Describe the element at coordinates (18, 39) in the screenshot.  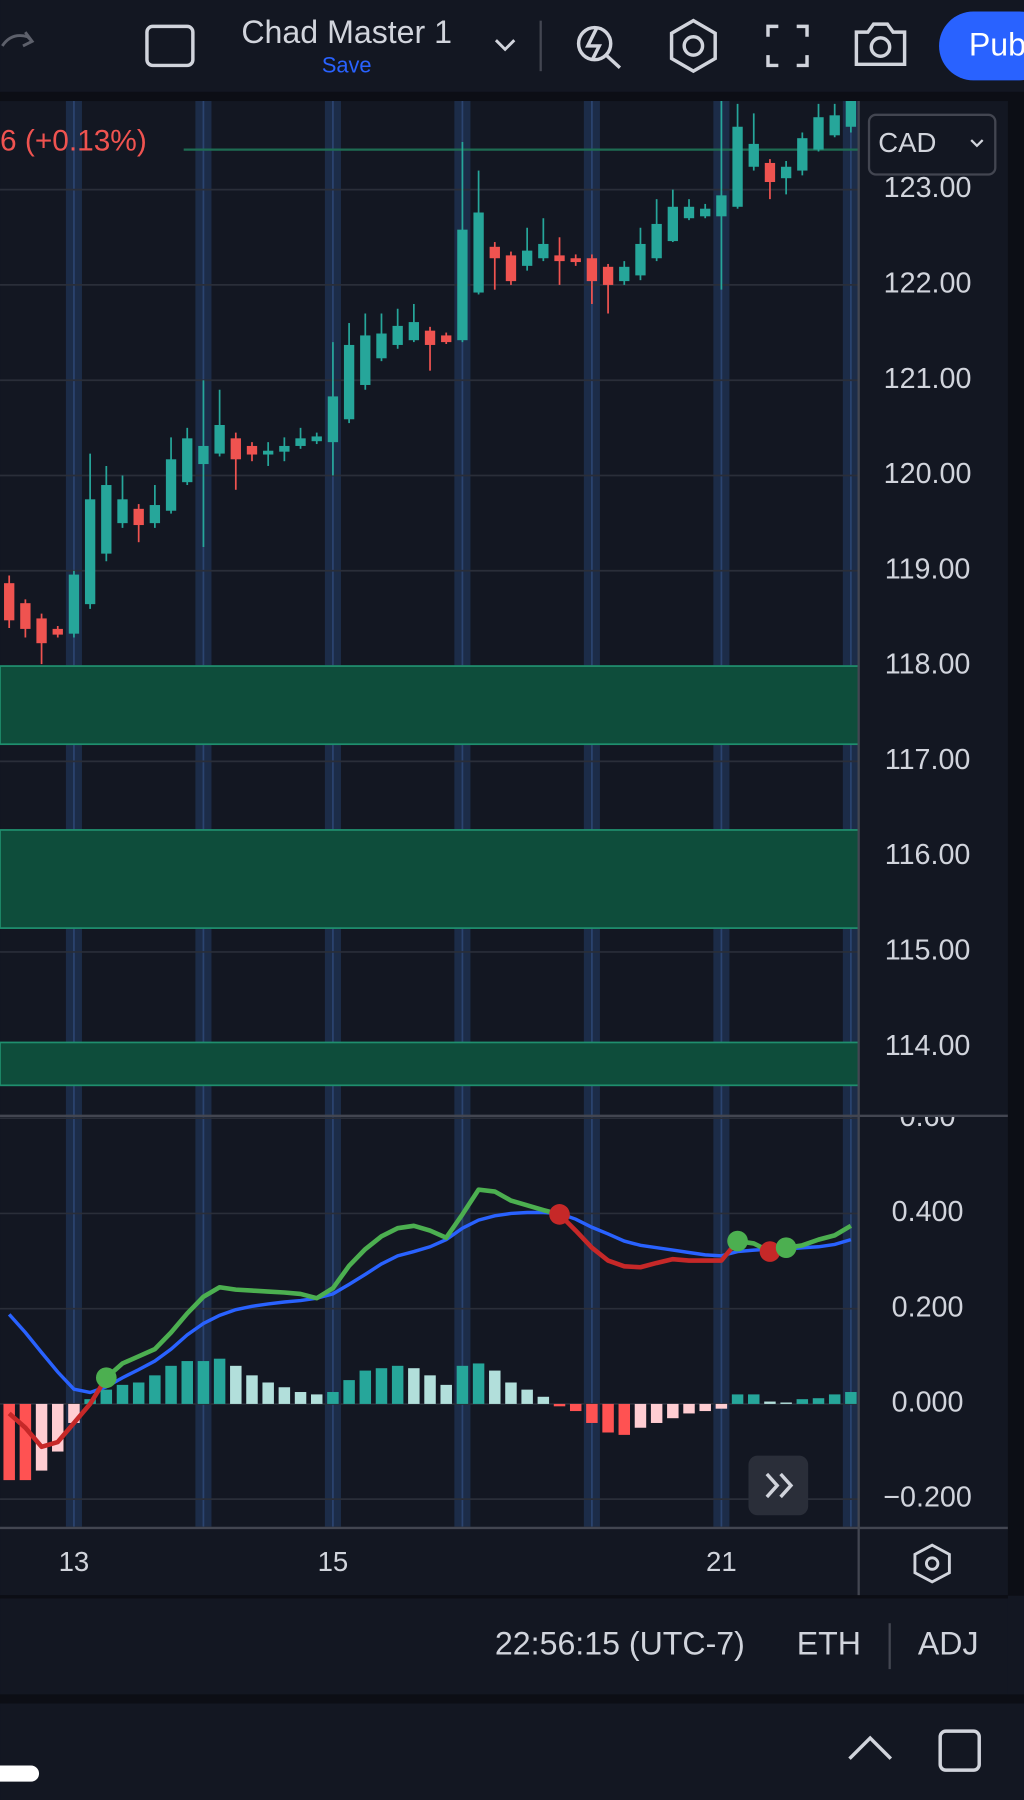
I see `redo-icon` at that location.